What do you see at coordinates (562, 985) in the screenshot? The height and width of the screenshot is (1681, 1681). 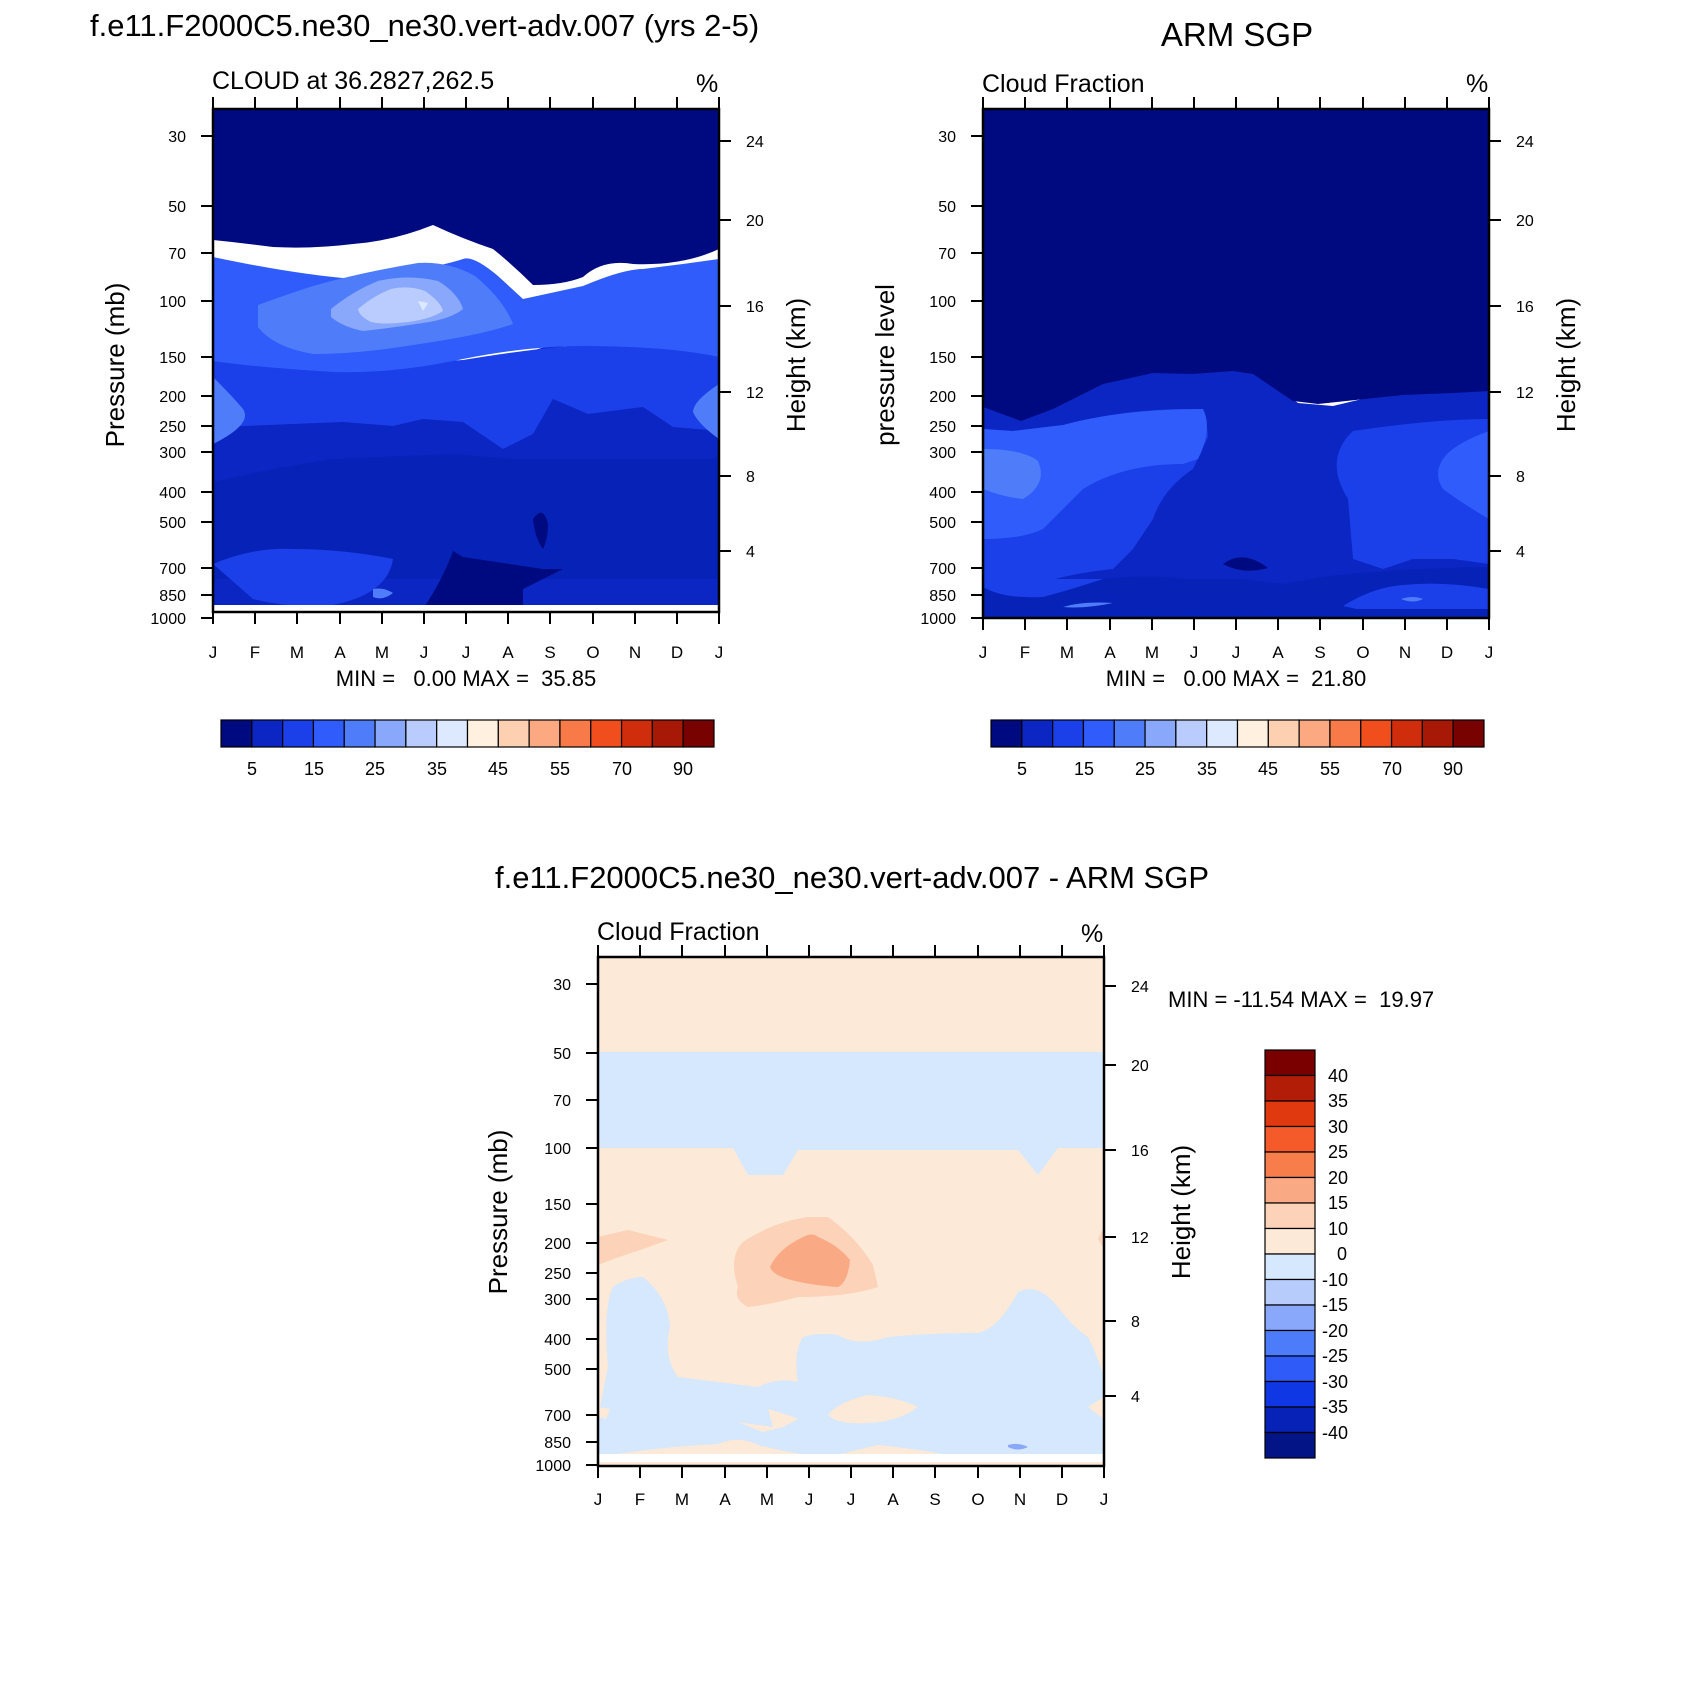 I see `diff-ytick-30: 30` at bounding box center [562, 985].